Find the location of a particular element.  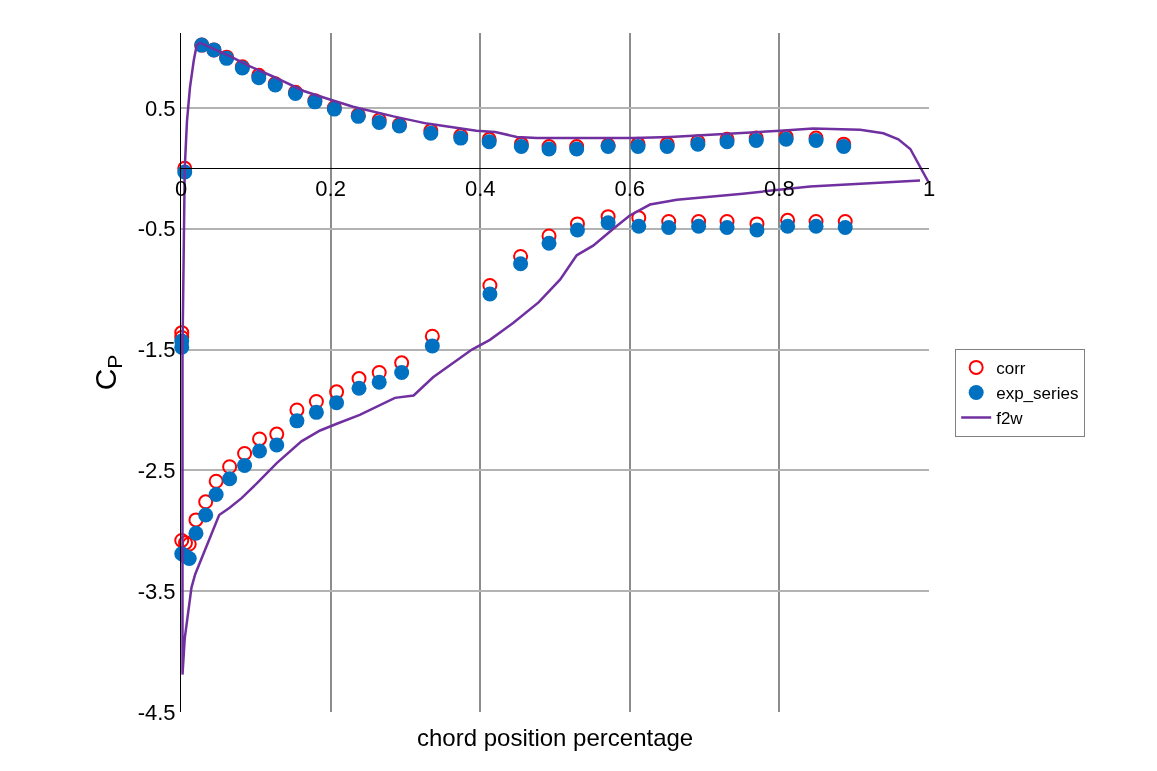

y-tick-label: -3.5 is located at coordinates (156, 591).